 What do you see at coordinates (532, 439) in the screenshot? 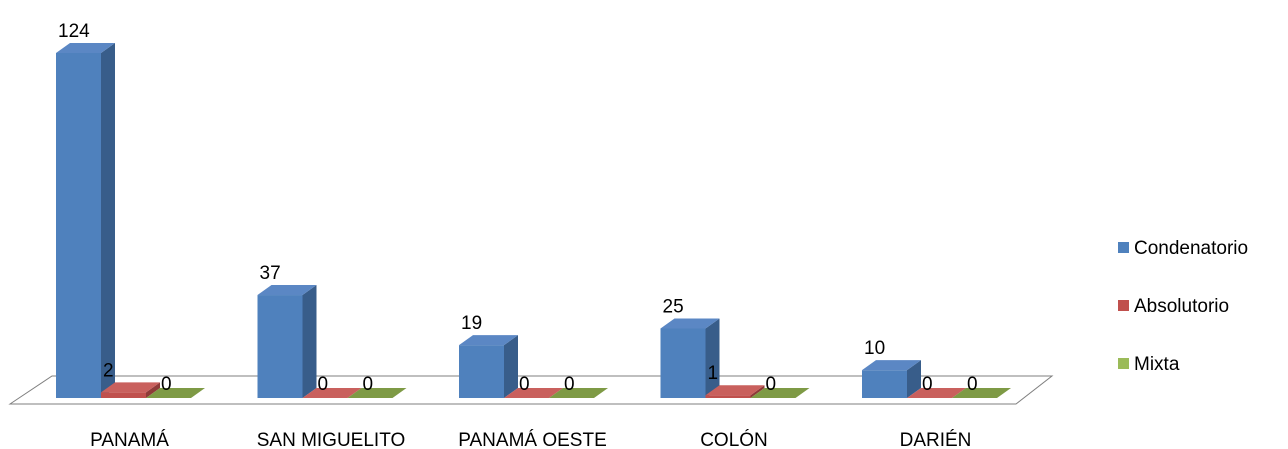
I see `category-label-2: PANAMÁ OESTE` at bounding box center [532, 439].